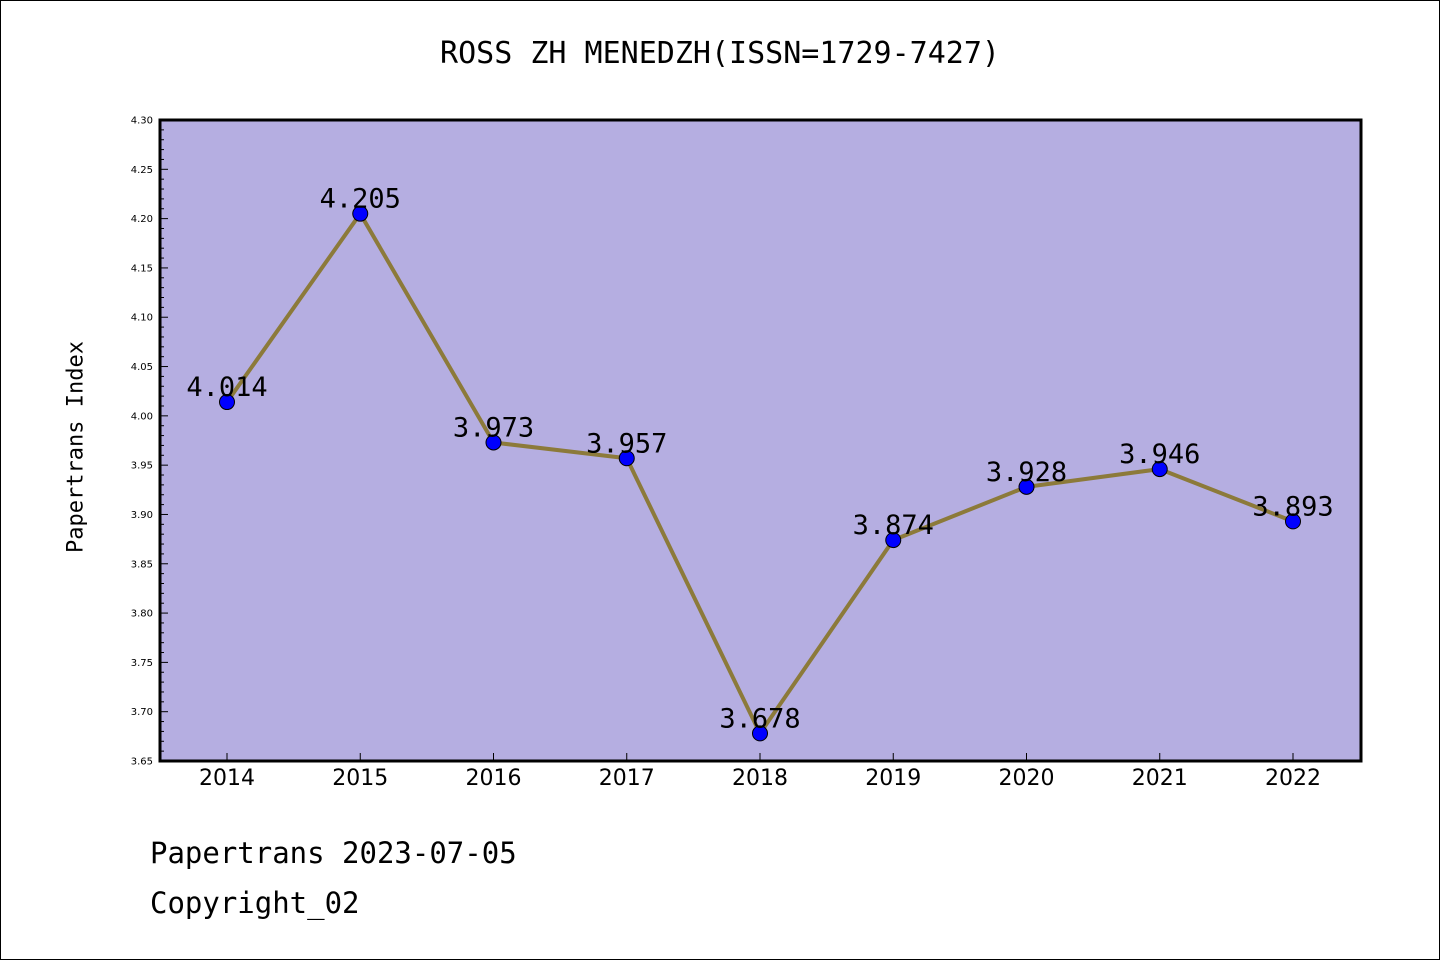 This screenshot has height=960, width=1440. What do you see at coordinates (626, 443) in the screenshot?
I see `data-label: 3.957` at bounding box center [626, 443].